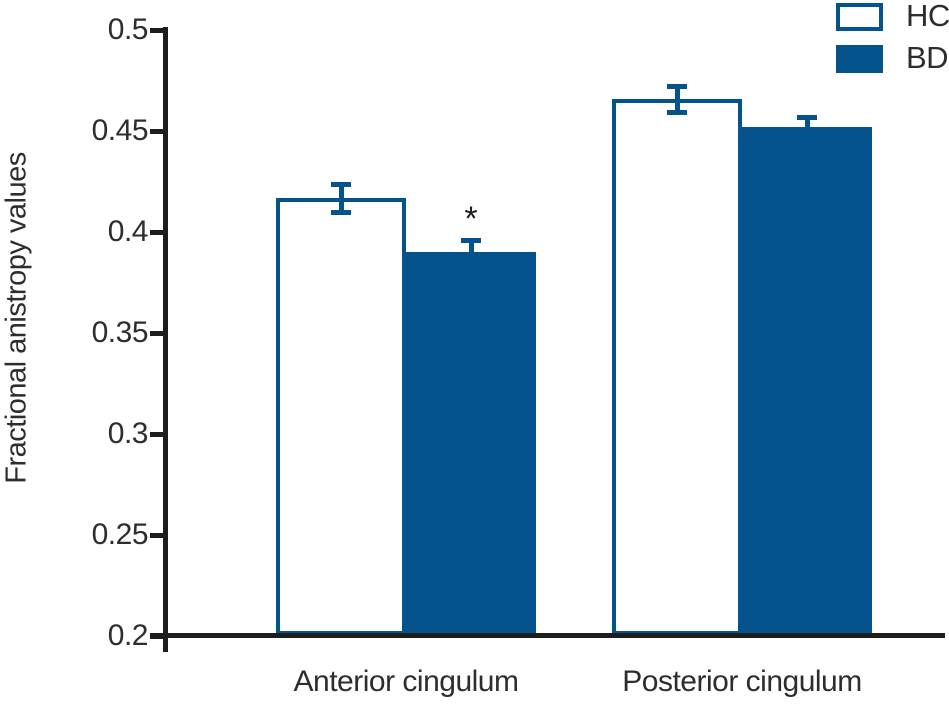 The height and width of the screenshot is (706, 949). I want to click on bar-hc-posterior-cingulum, so click(677, 367).